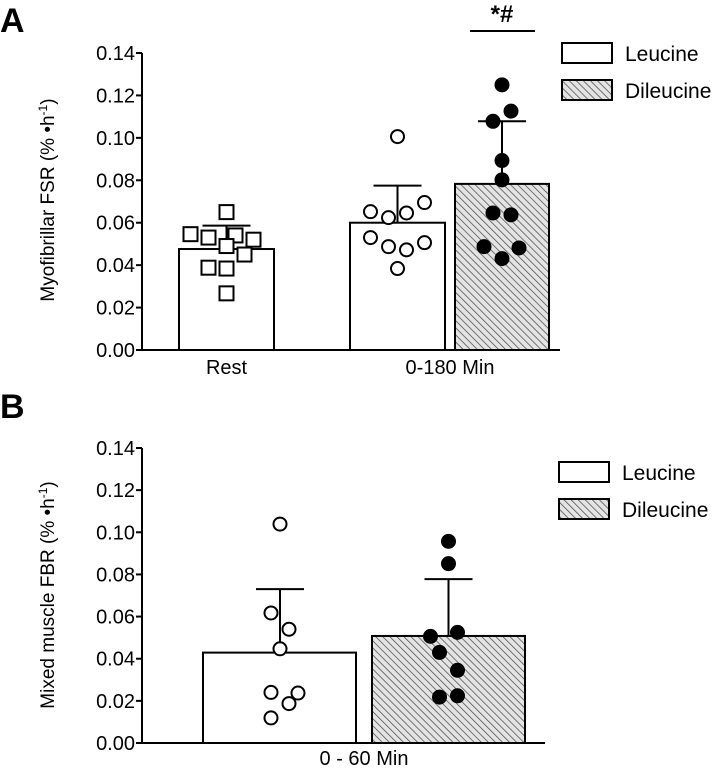 Image resolution: width=720 pixels, height=774 pixels. I want to click on panel-label: B, so click(12, 407).